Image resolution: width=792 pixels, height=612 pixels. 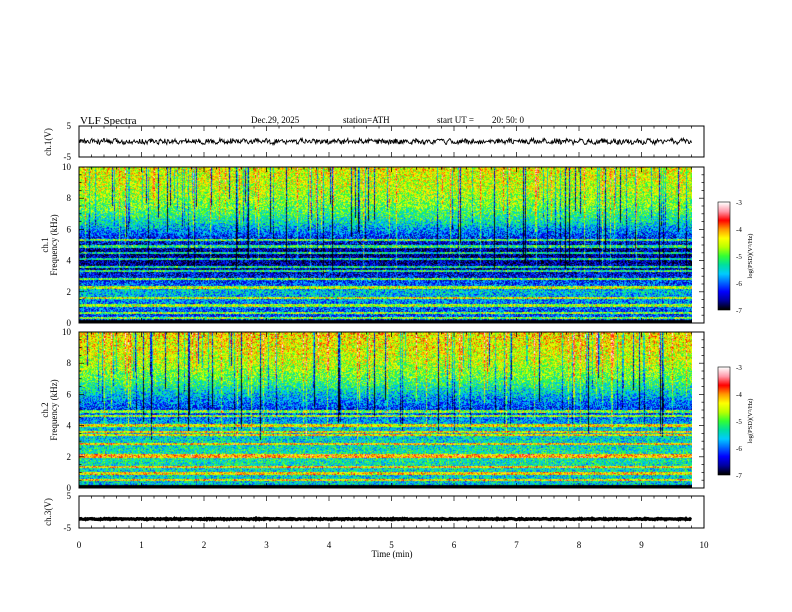 What do you see at coordinates (392, 554) in the screenshot?
I see `x-axis-label: Time (min)` at bounding box center [392, 554].